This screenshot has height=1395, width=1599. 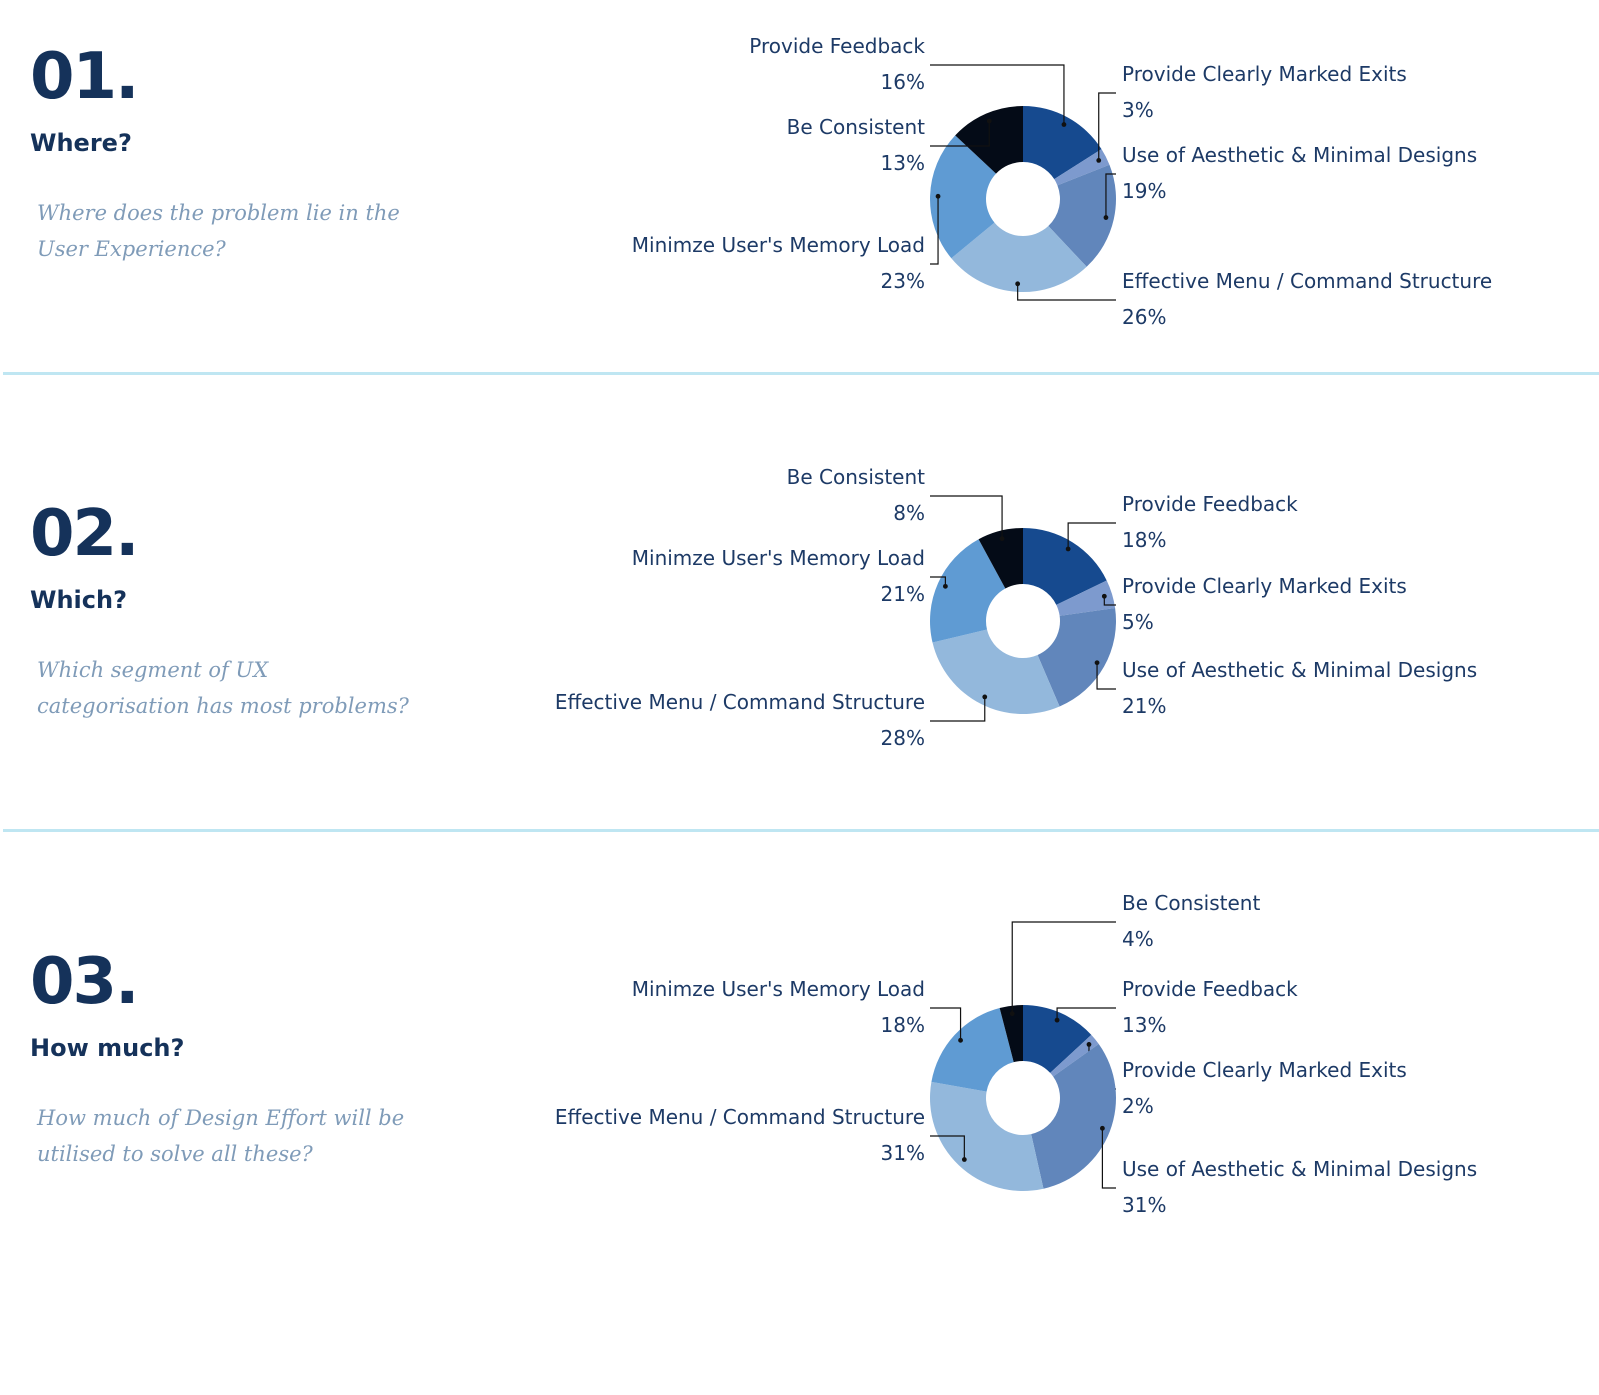 What do you see at coordinates (84, 534) in the screenshot?
I see `section-number: 02.` at bounding box center [84, 534].